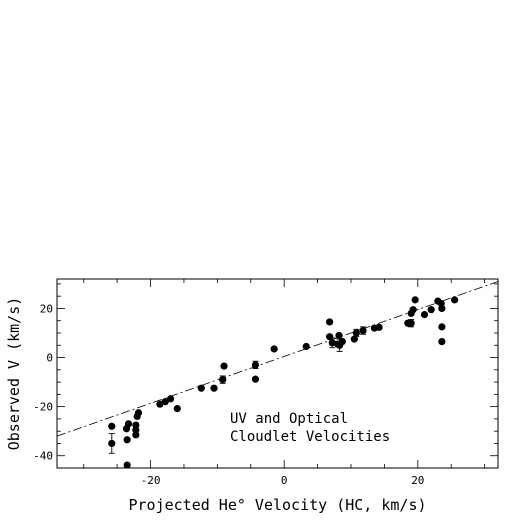  I want to click on annotation-line-1: UV and Optical, so click(289, 419).